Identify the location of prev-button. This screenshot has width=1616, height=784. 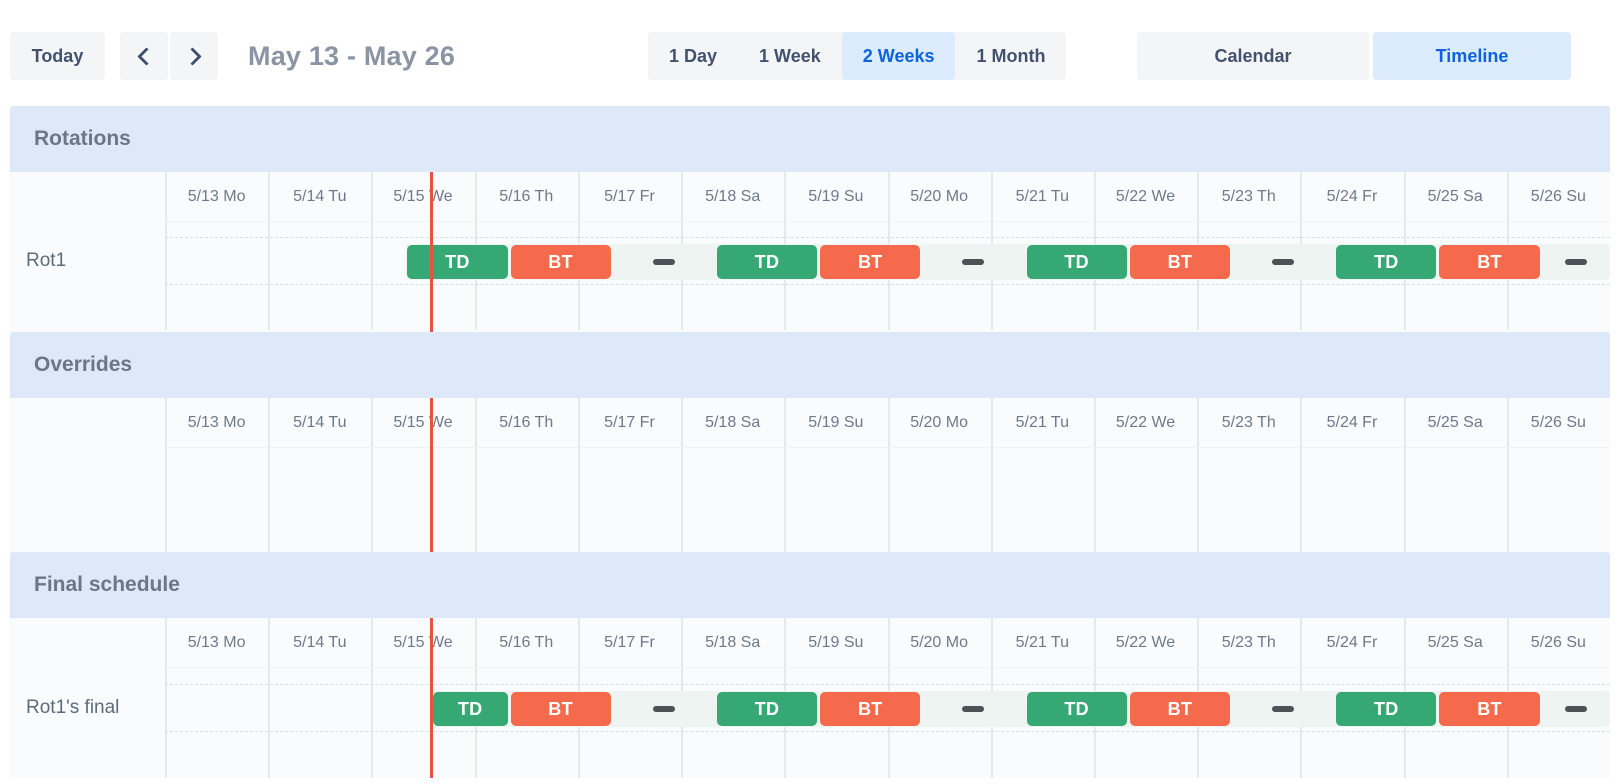
(144, 56).